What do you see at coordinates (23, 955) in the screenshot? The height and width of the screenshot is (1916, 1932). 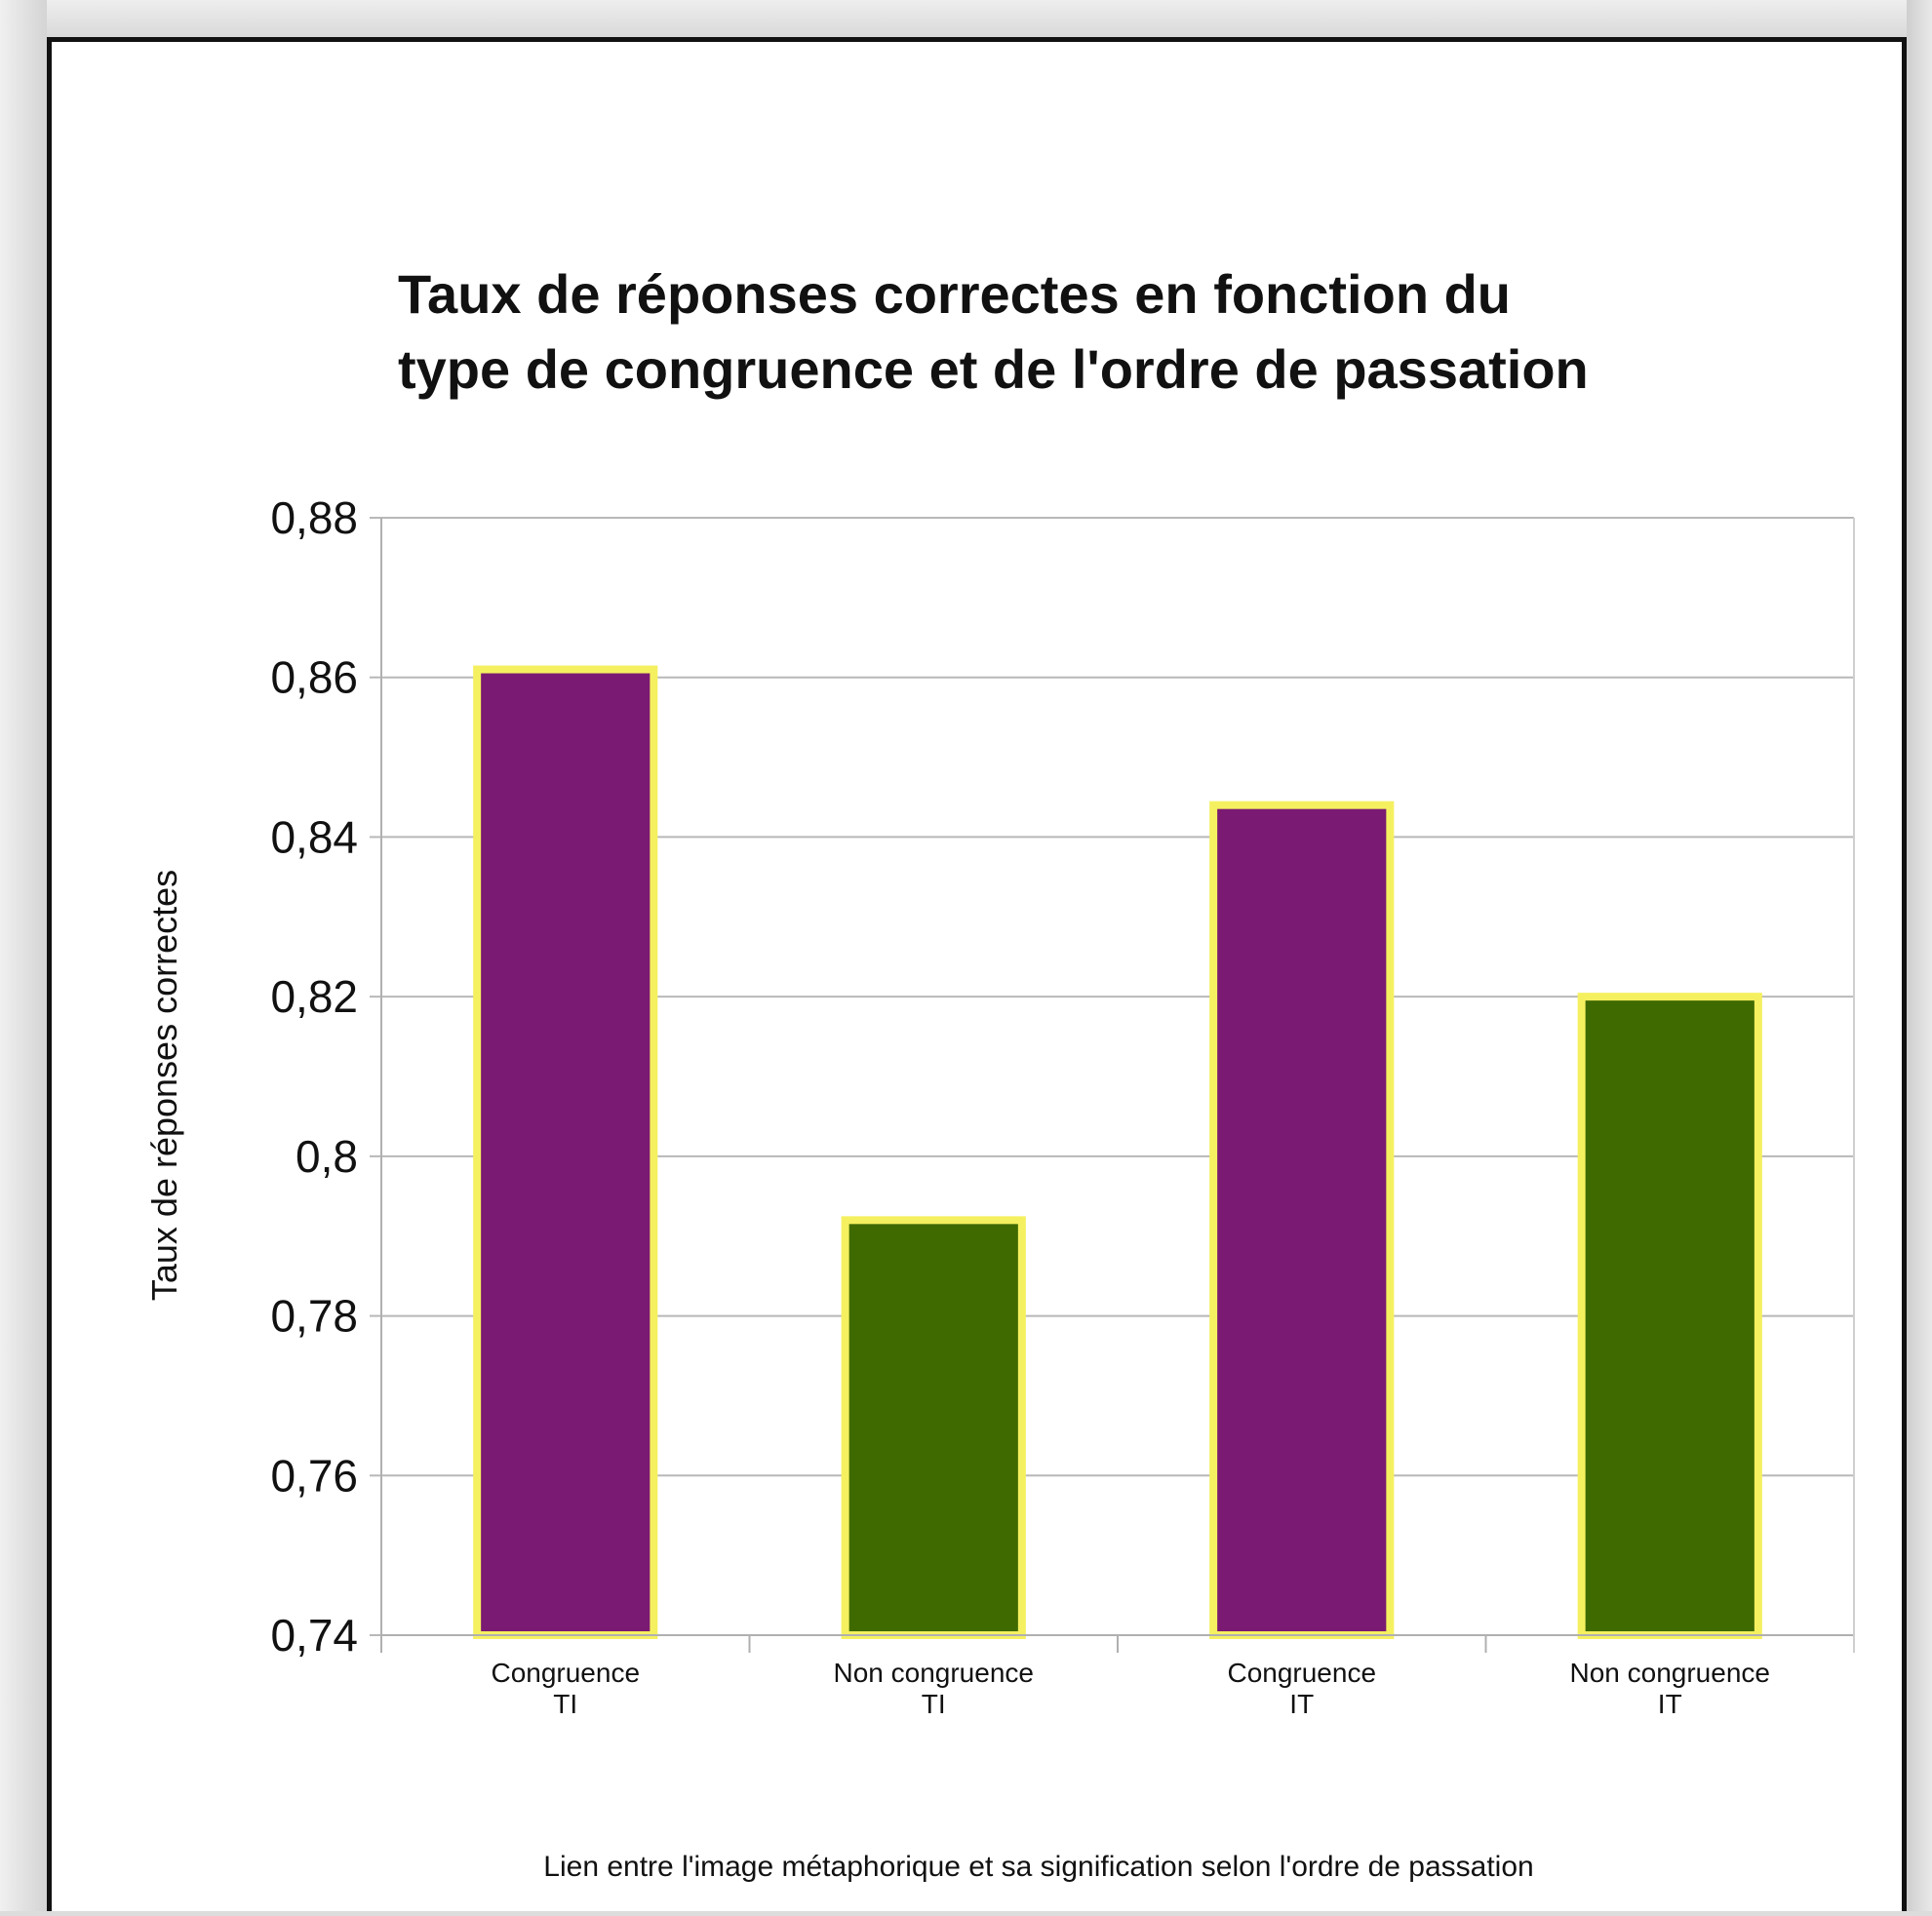 I see `window-bevel-left` at bounding box center [23, 955].